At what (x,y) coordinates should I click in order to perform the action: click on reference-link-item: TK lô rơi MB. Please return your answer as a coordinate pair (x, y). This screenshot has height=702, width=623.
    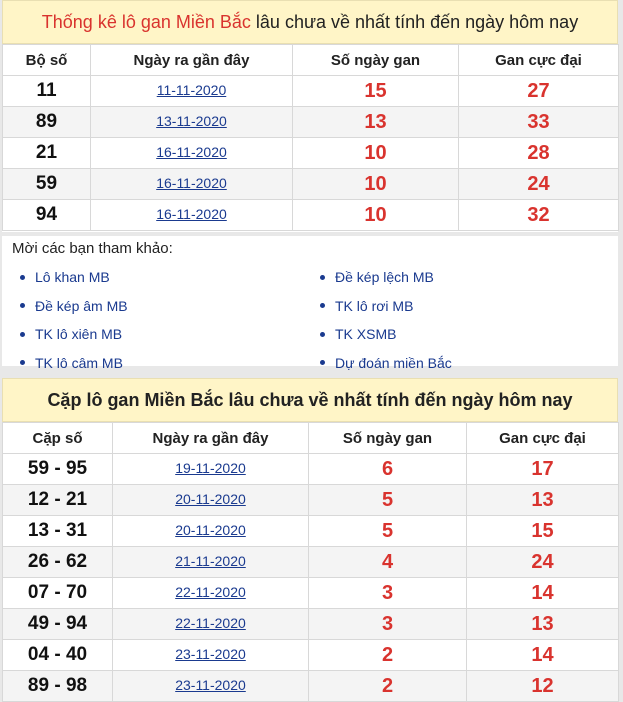
    Looking at the image, I should click on (452, 306).